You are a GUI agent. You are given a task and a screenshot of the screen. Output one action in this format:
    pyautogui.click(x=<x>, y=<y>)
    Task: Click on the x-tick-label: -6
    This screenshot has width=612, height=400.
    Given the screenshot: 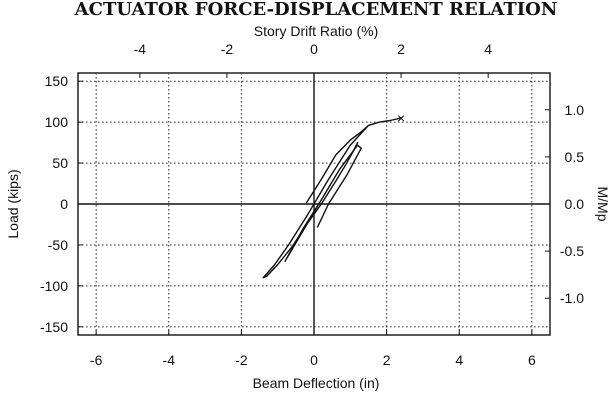 What is the action you would take?
    pyautogui.click(x=96, y=360)
    